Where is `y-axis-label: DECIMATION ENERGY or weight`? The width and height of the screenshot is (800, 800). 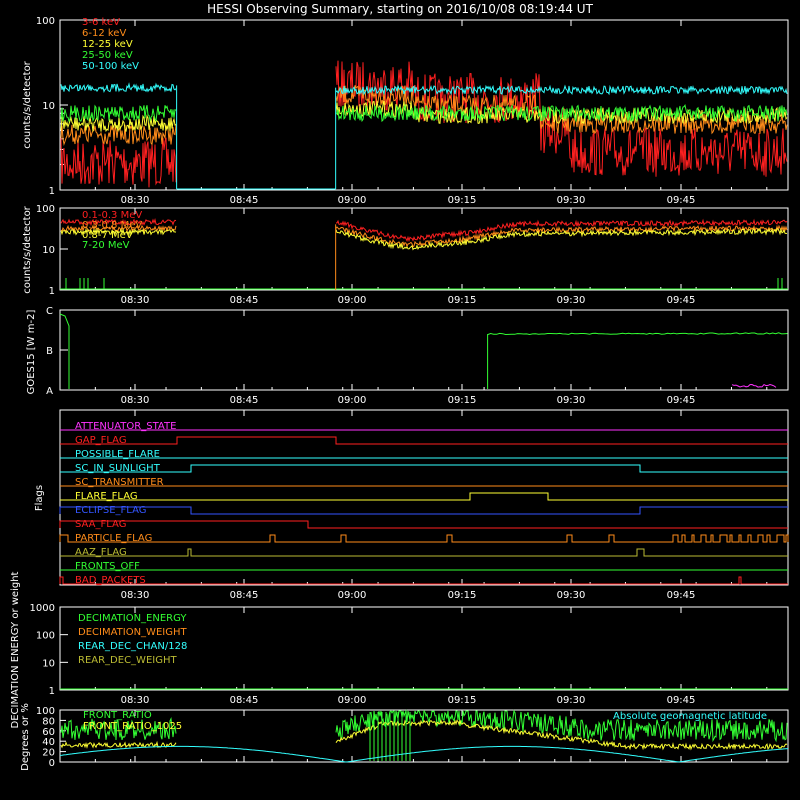 y-axis-label: DECIMATION ENERGY or weight is located at coordinates (15, 649).